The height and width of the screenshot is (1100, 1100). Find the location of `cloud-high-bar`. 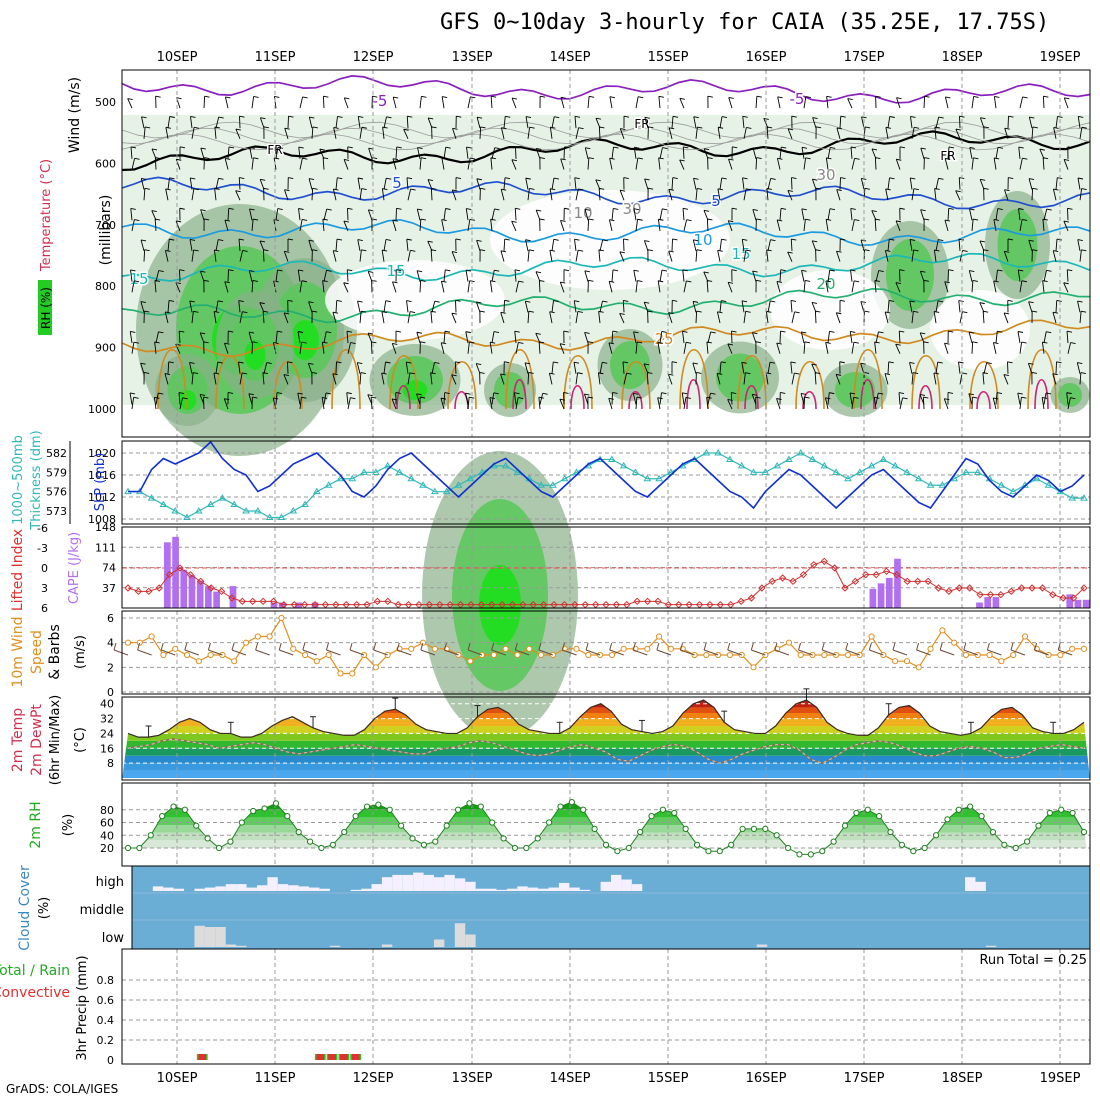

cloud-high-bar is located at coordinates (304, 888).